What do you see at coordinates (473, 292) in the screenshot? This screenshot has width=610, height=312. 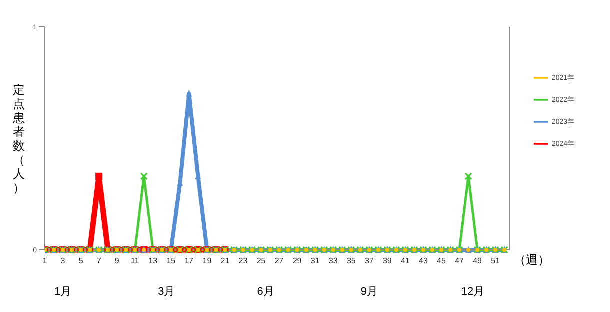 I see `text: 12月` at bounding box center [473, 292].